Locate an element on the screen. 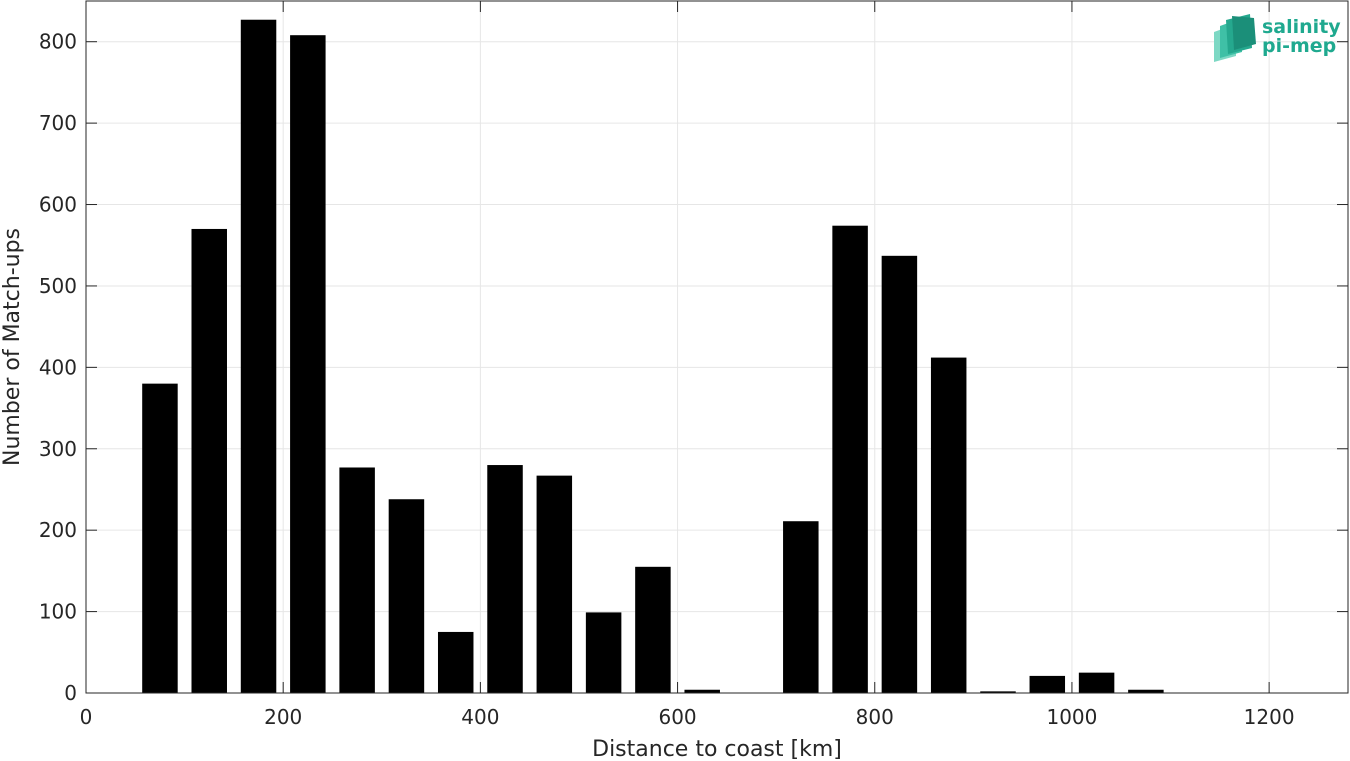 The width and height of the screenshot is (1350, 761). x-axis-label: Distance to coast [km] is located at coordinates (717, 749).